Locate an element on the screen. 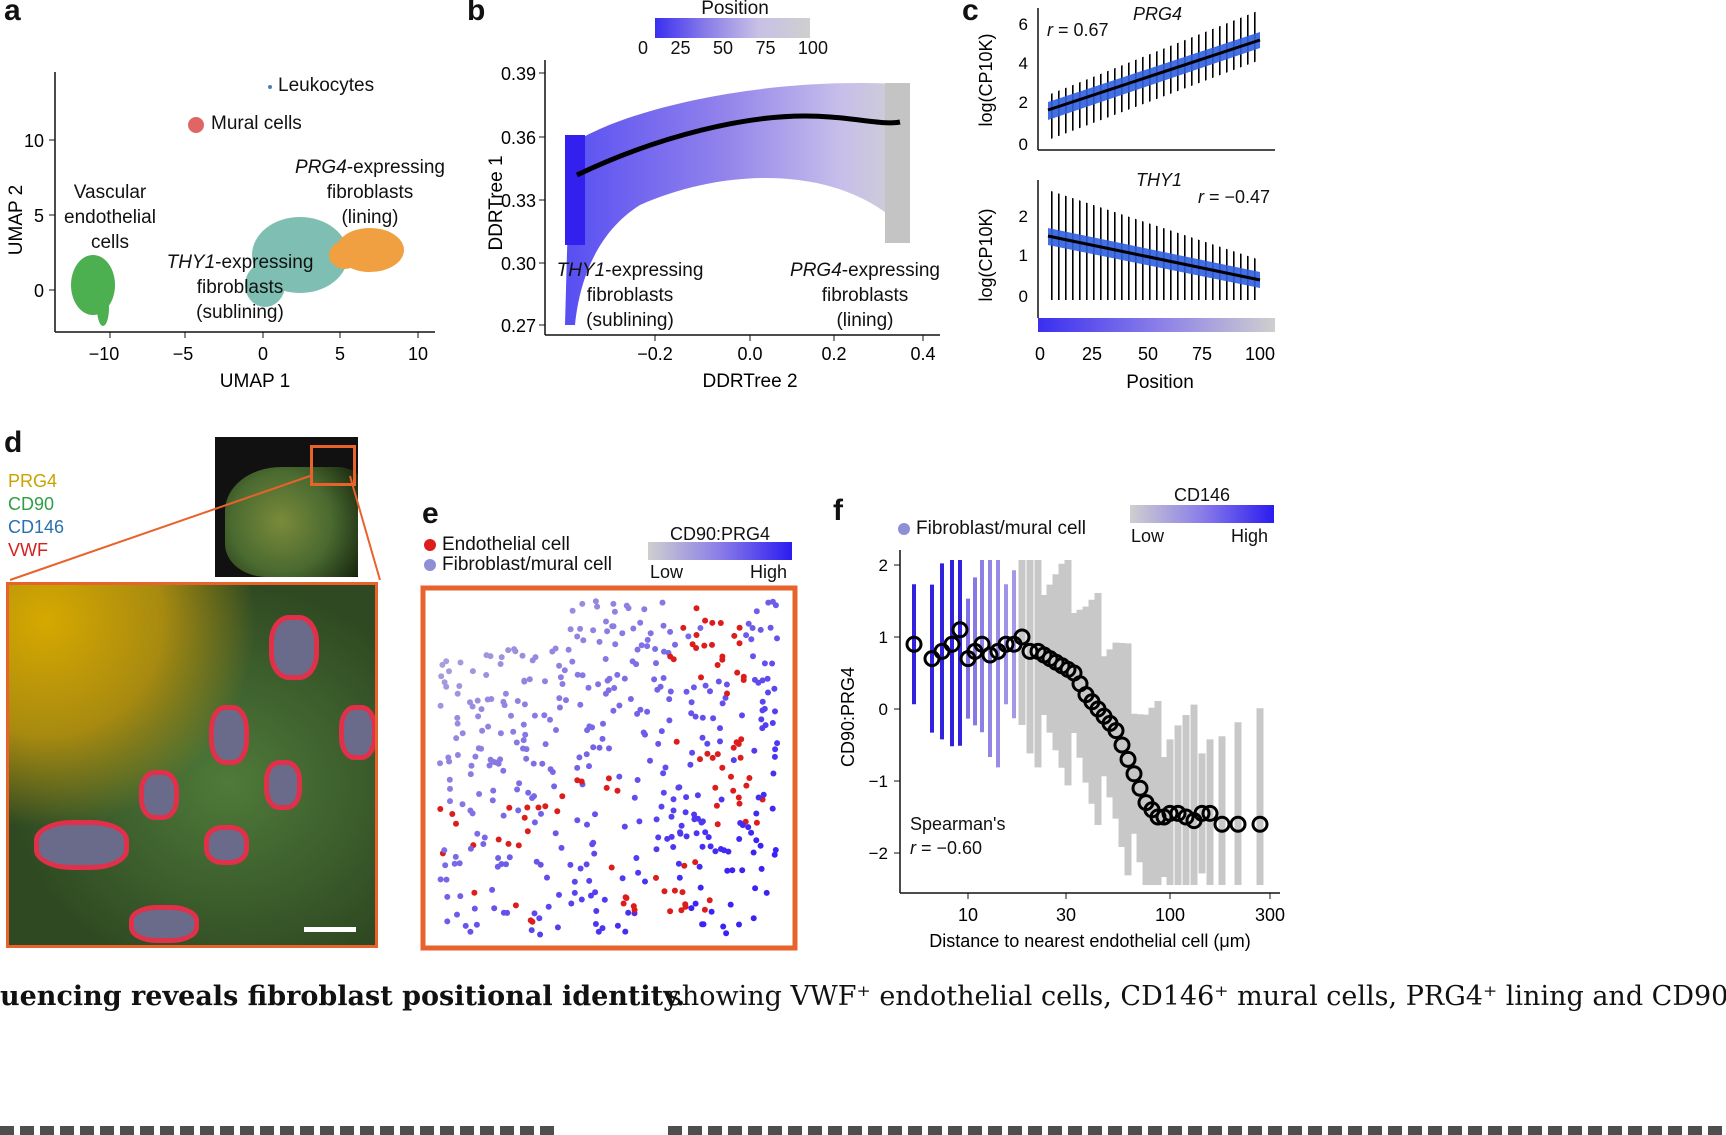 The image size is (1726, 1135). marker-cd90: CD90 is located at coordinates (31, 504).